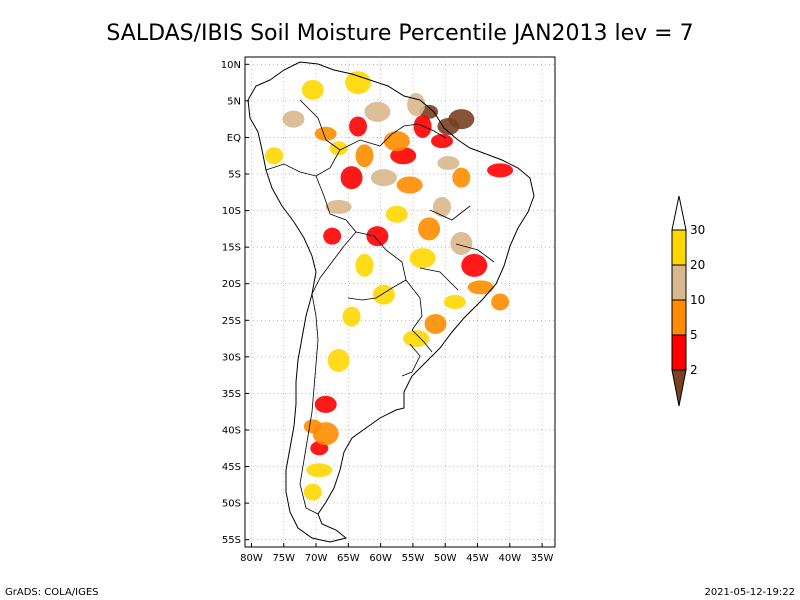 The width and height of the screenshot is (800, 600). I want to click on border-argentina-brazil, so click(422, 341).